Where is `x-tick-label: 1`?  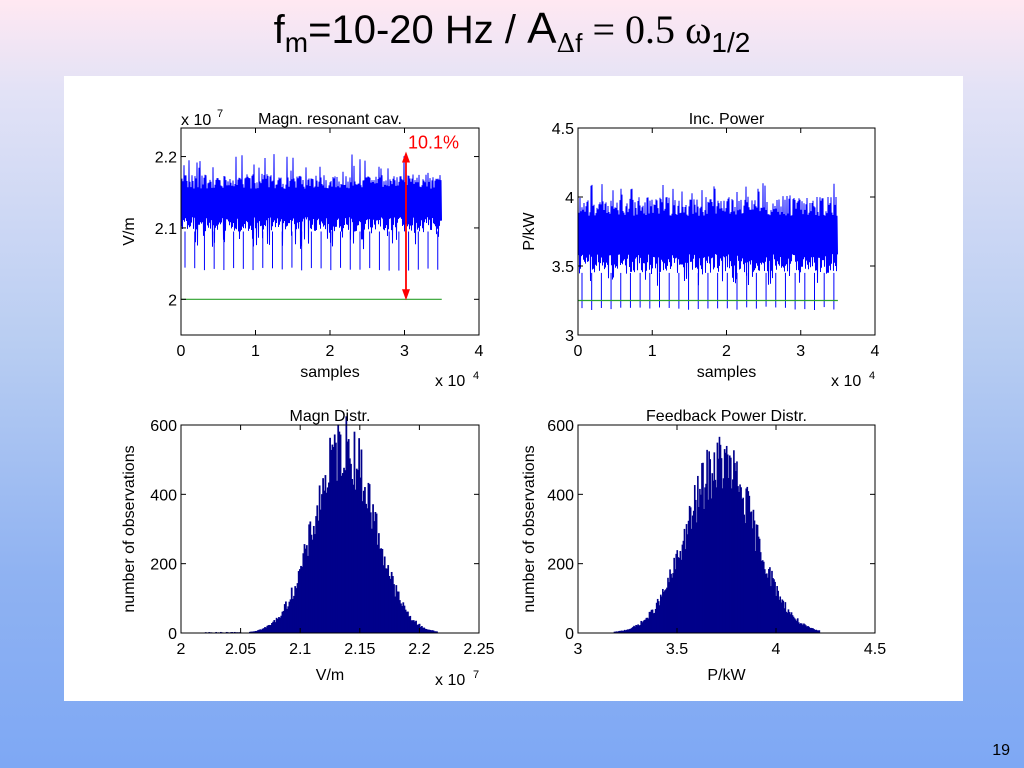 x-tick-label: 1 is located at coordinates (652, 351).